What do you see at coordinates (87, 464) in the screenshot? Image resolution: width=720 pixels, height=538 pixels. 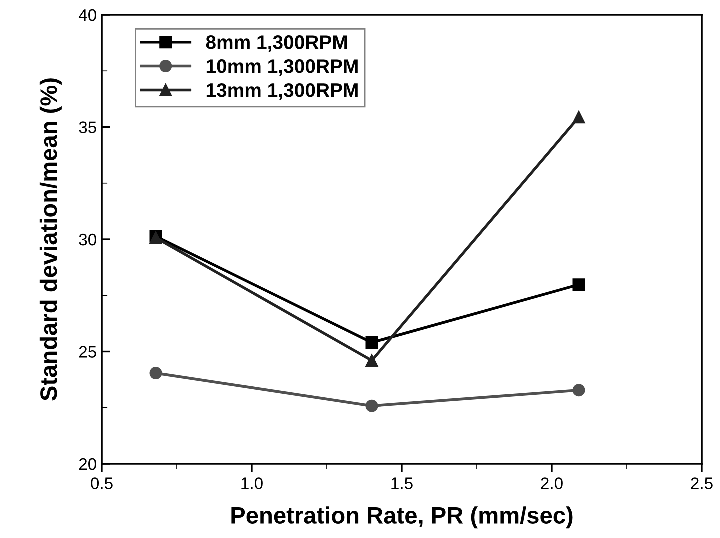 I see `y-tick-label: 20` at bounding box center [87, 464].